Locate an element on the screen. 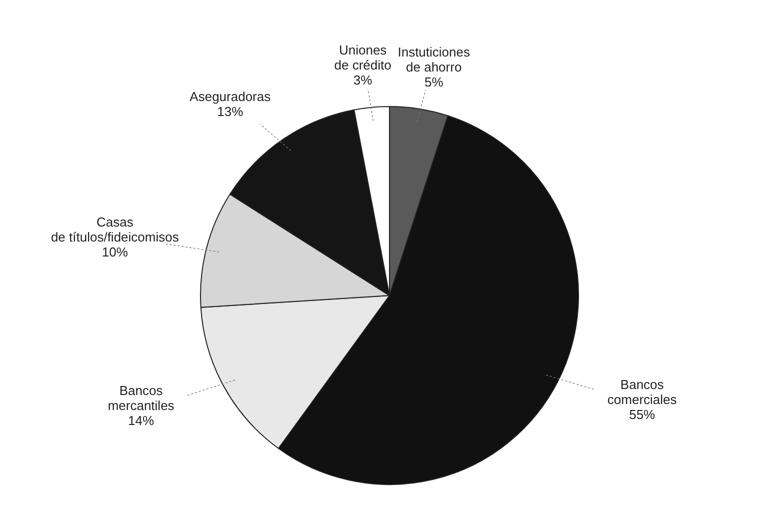 This screenshot has height=506, width=779. data-label: 14% is located at coordinates (141, 420).